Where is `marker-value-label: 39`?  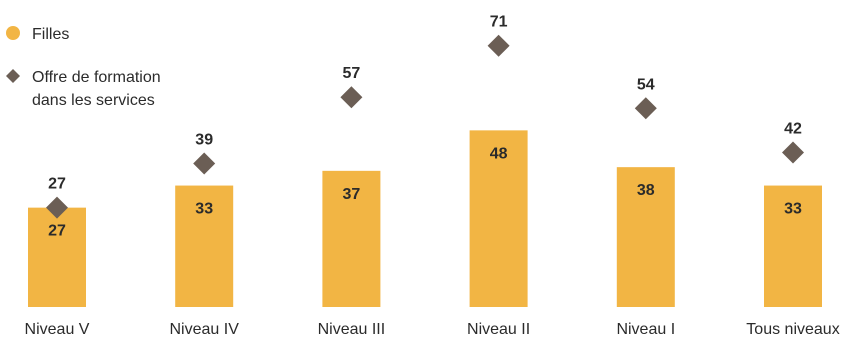 marker-value-label: 39 is located at coordinates (204, 139).